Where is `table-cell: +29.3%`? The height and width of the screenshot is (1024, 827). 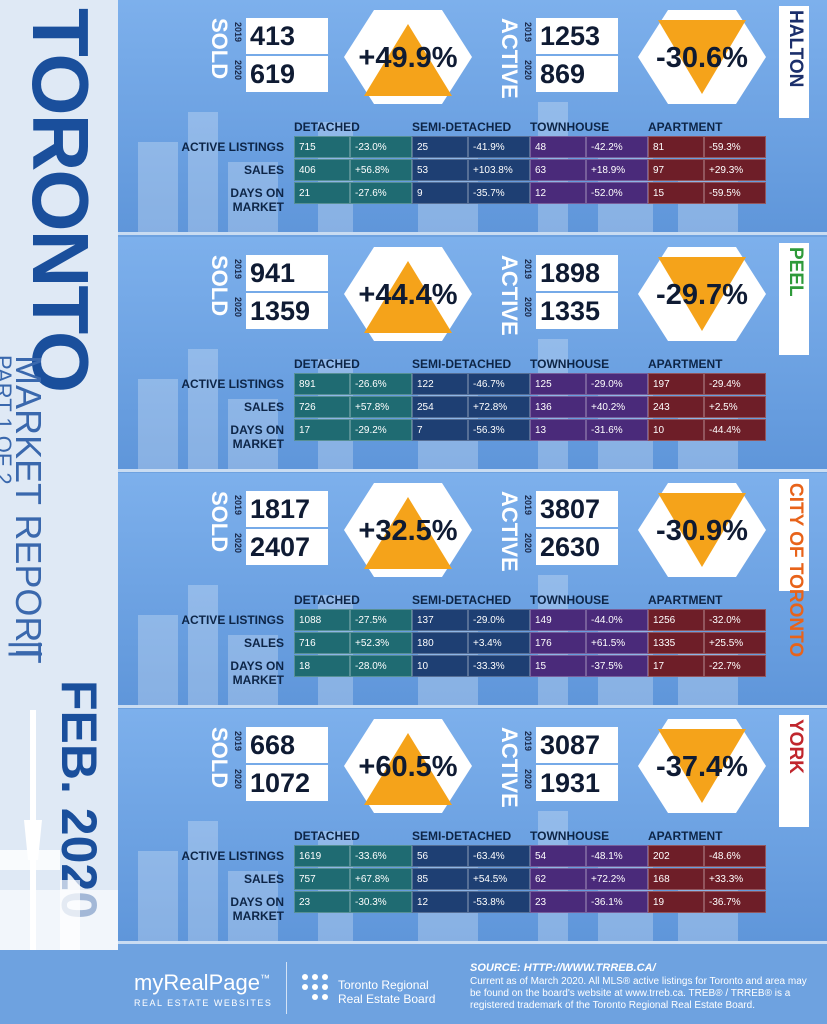
table-cell: +29.3% is located at coordinates (735, 170).